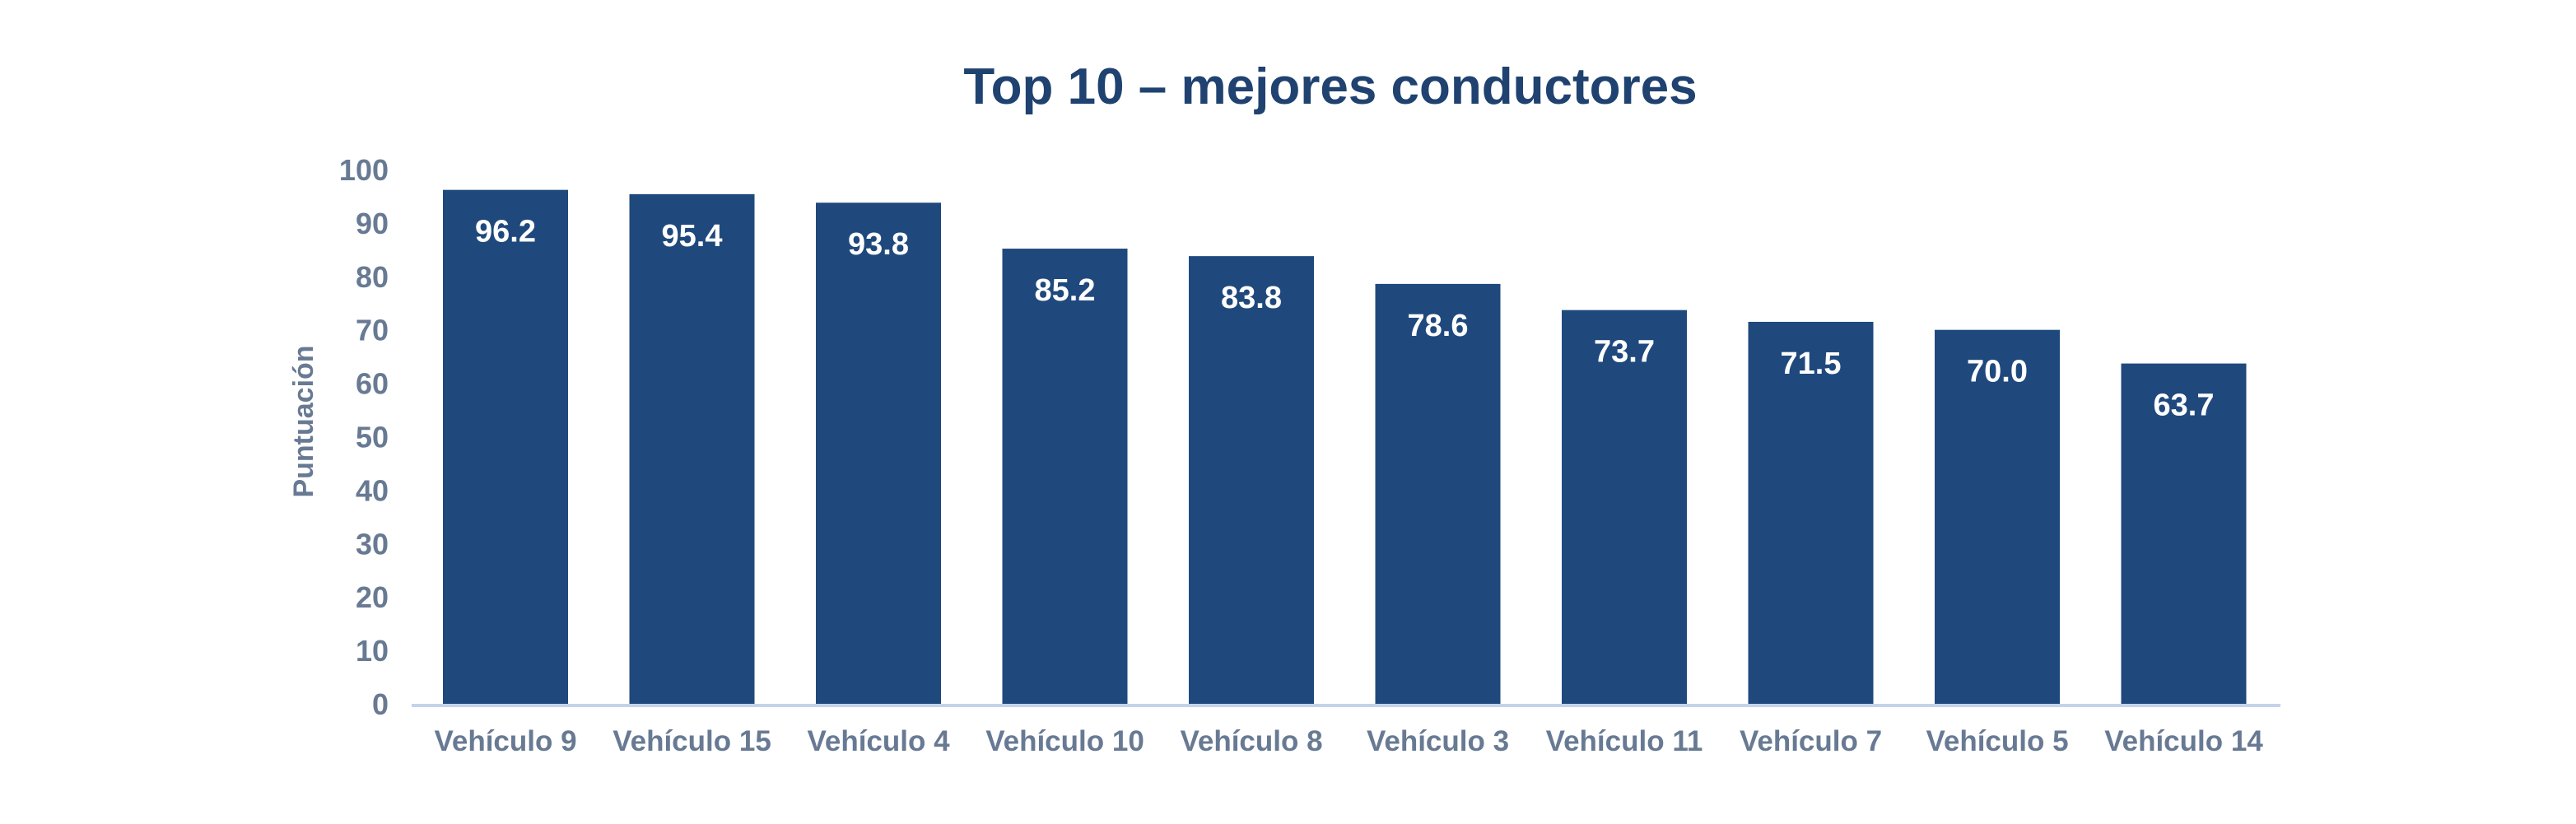 This screenshot has width=2576, height=824. Describe the element at coordinates (372, 277) in the screenshot. I see `y-tick-label: 80` at that location.